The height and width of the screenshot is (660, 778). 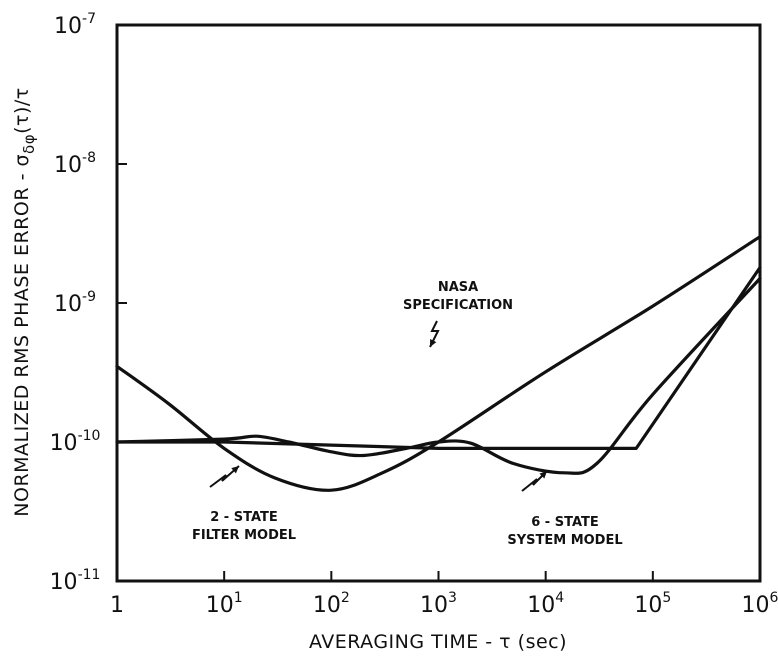 I want to click on y-tick-label: 10⁻⁷, so click(x=75, y=25).